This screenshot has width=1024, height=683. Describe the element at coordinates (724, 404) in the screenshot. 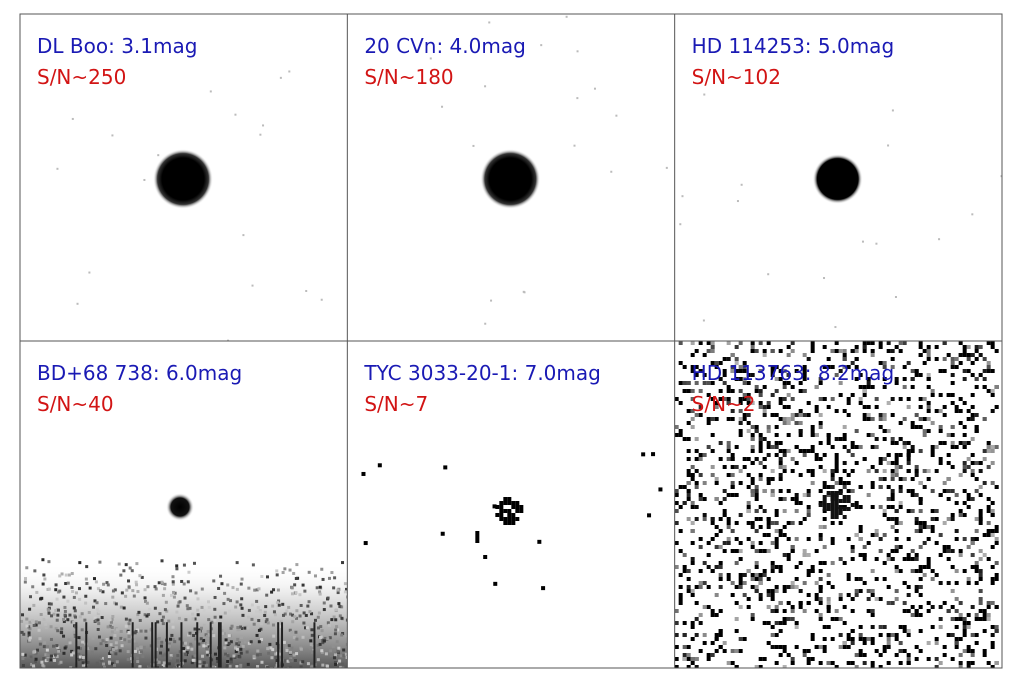

I see `snr-label: S/N~2` at that location.